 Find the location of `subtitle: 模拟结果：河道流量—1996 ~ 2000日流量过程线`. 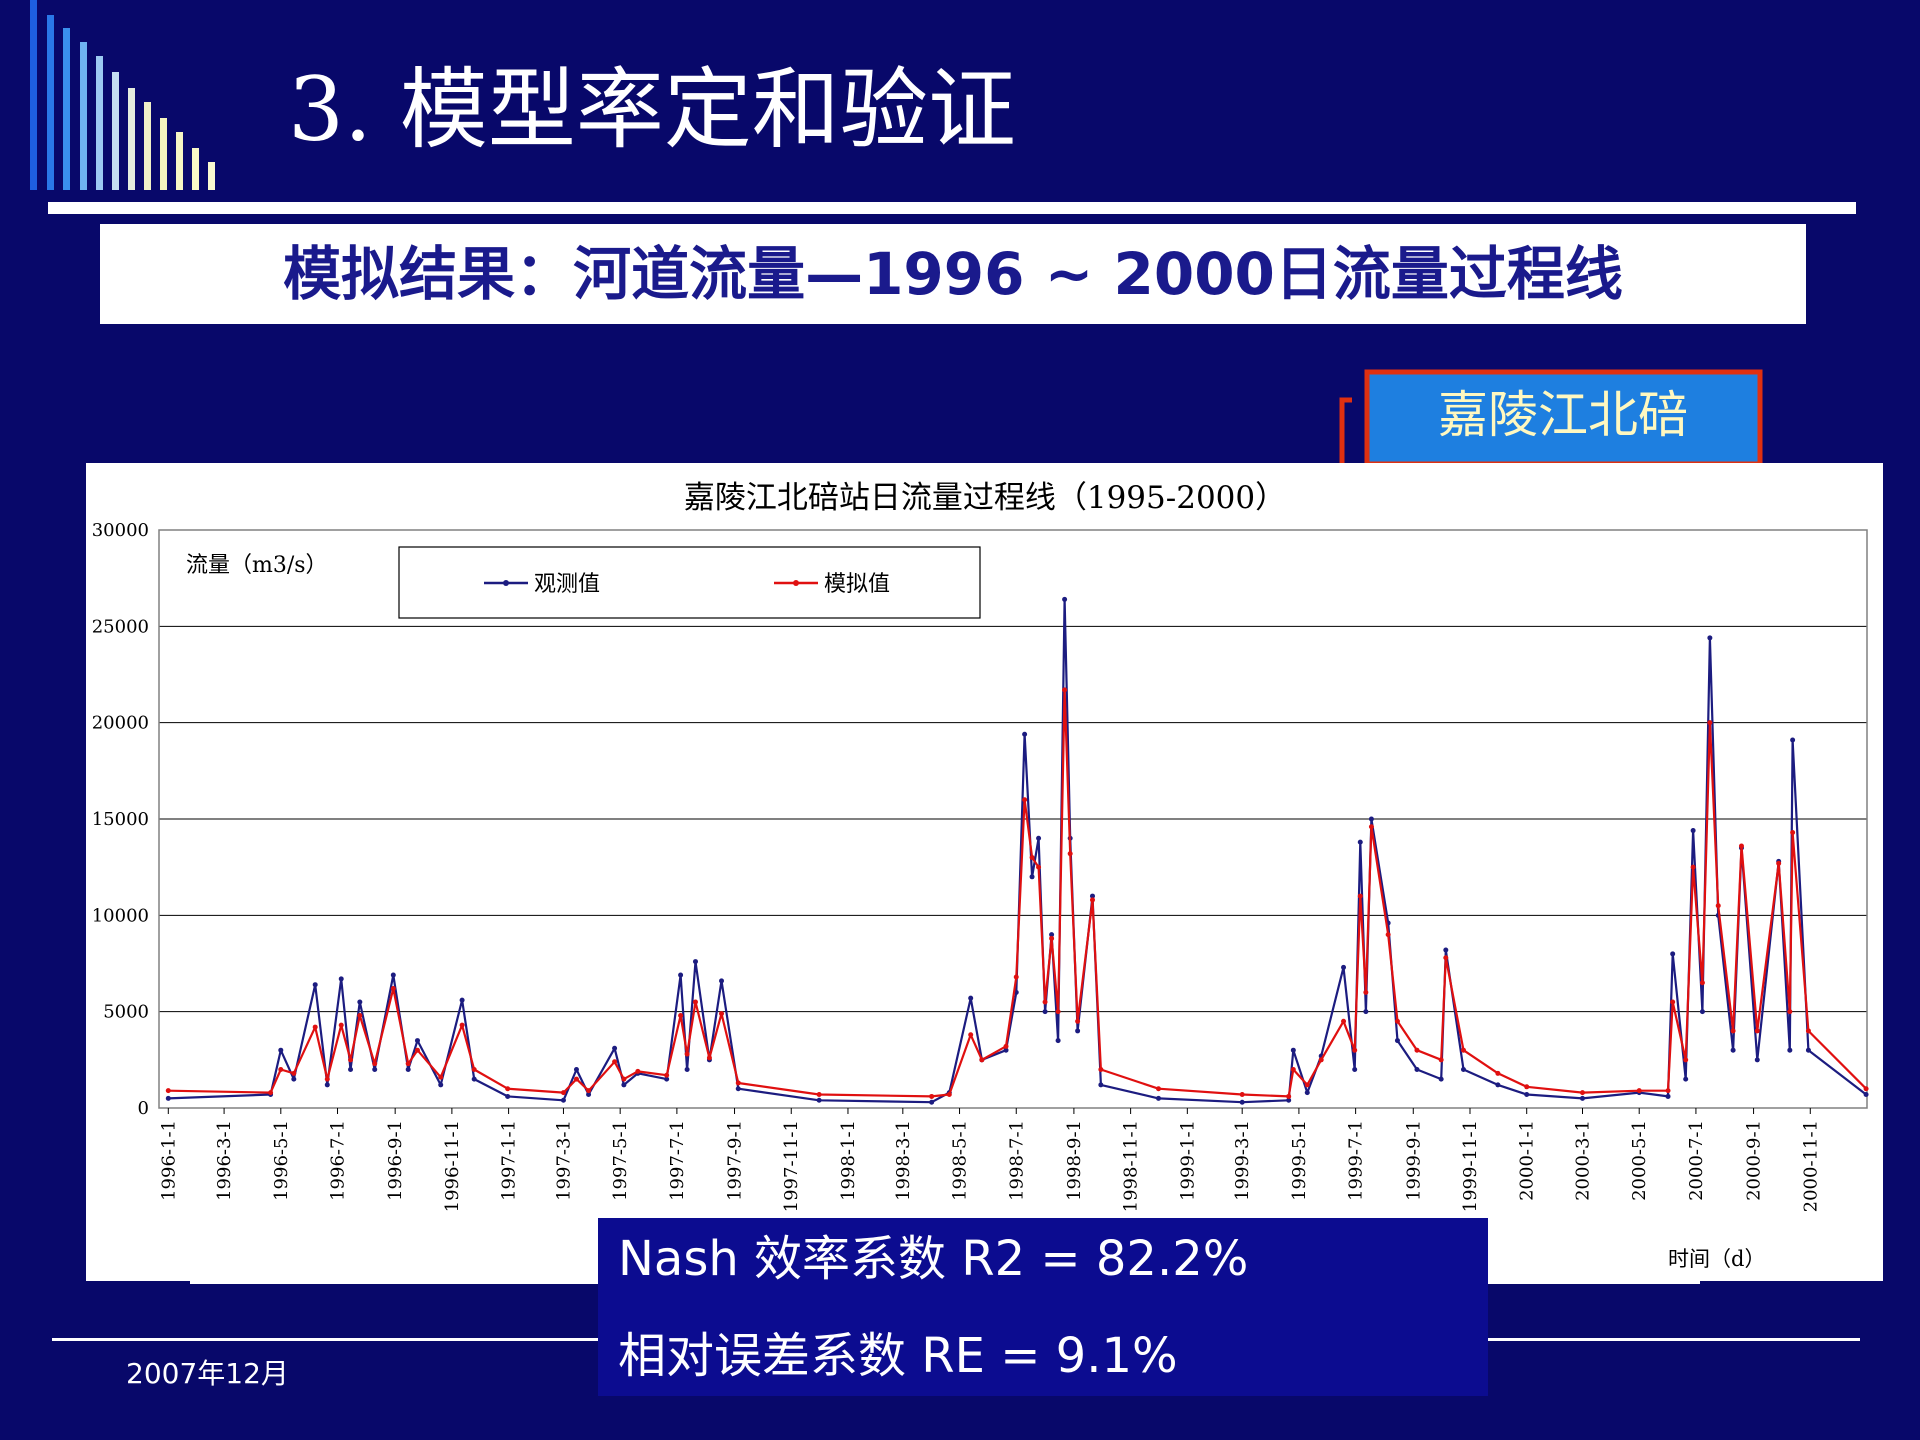

subtitle: 模拟结果：河道流量—1996 ~ 2000日流量过程线 is located at coordinates (953, 274).